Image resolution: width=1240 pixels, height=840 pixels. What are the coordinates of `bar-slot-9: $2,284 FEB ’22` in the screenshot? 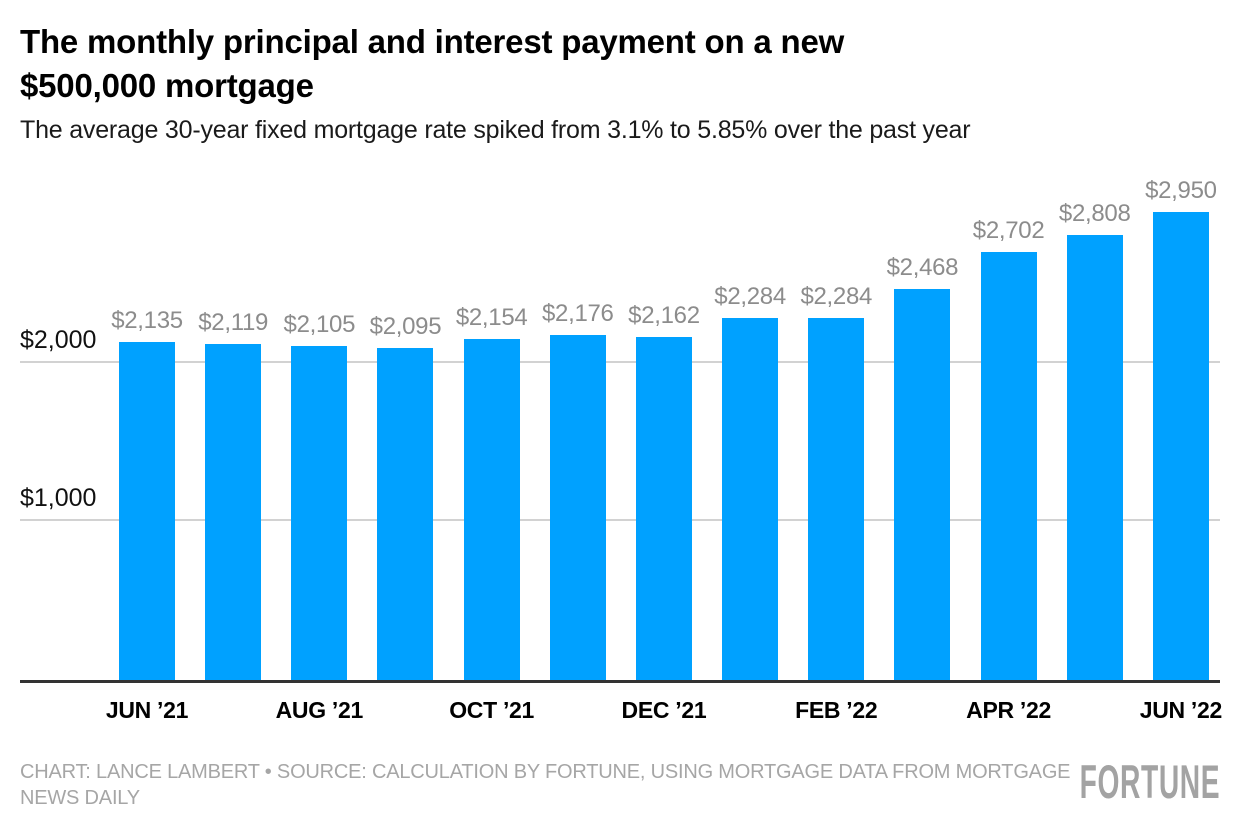 It's located at (836, 503).